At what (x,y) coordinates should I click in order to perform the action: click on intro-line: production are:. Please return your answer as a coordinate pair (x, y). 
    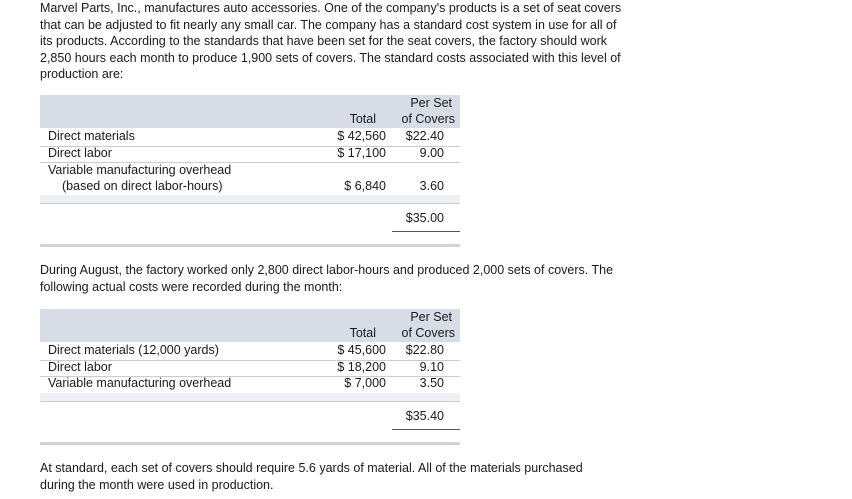
    Looking at the image, I should click on (82, 74).